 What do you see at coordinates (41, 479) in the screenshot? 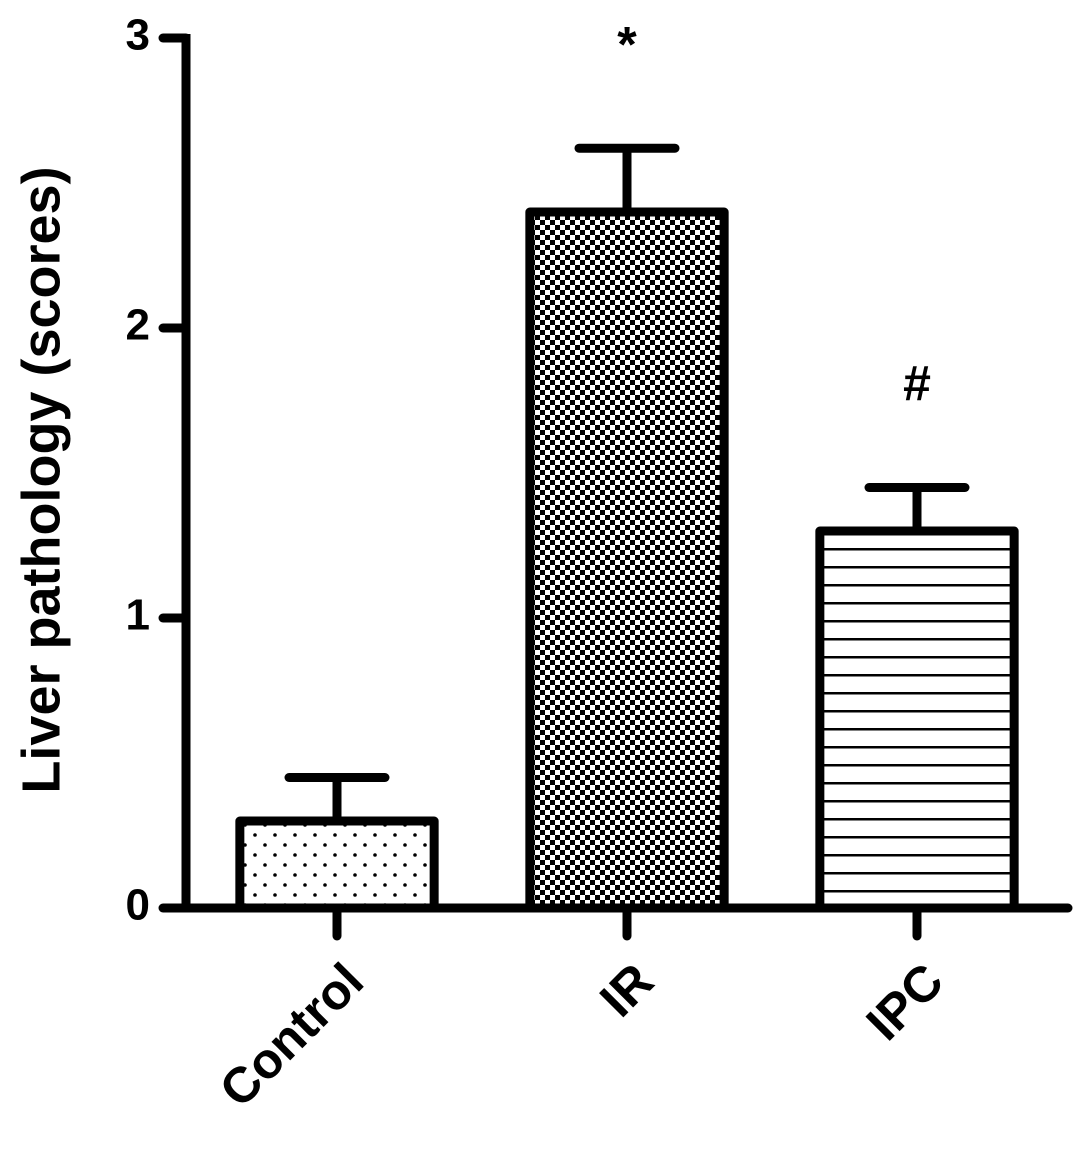
I see `y-axis-label: Liver pathology (scores)` at bounding box center [41, 479].